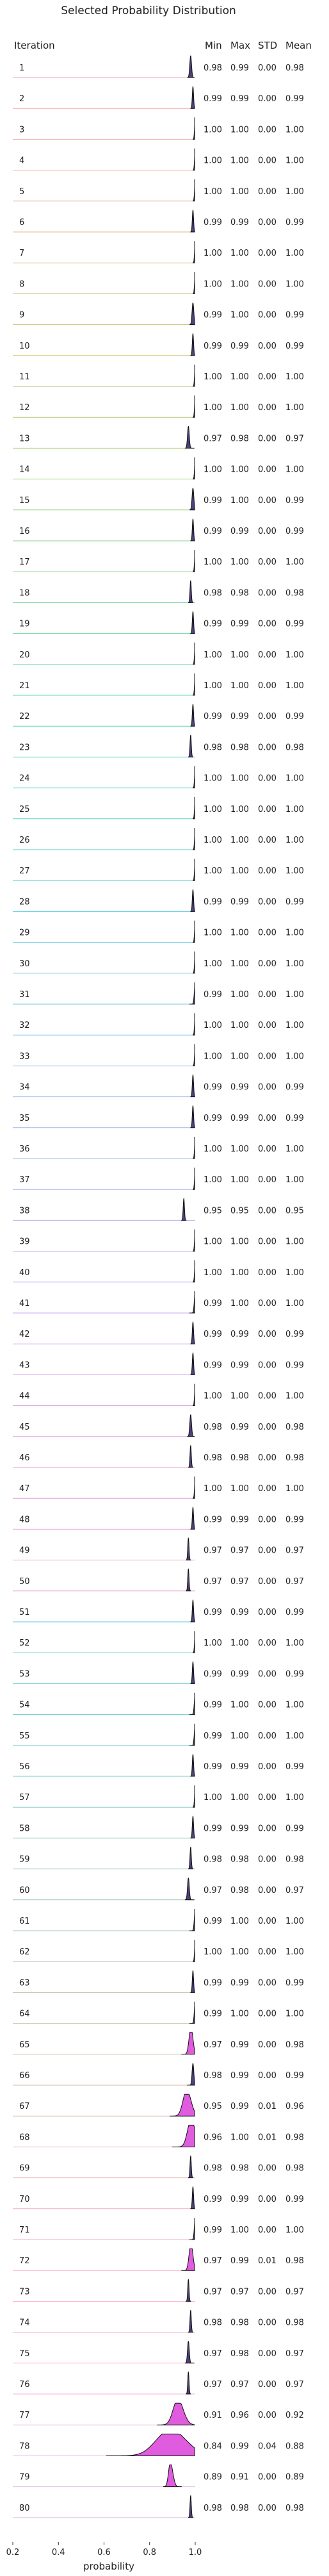 This screenshot has height=2576, width=329. I want to click on ridge-row: 30 1.00 1.00 0.00 1.00, so click(158, 962).